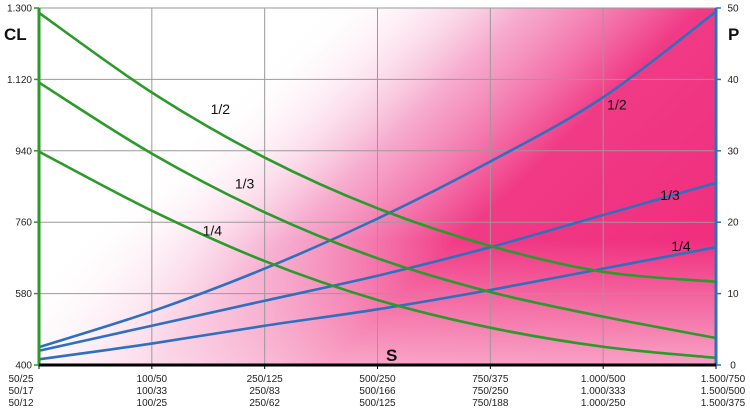  I want to click on x-tick-label: 100/33, so click(152, 391).